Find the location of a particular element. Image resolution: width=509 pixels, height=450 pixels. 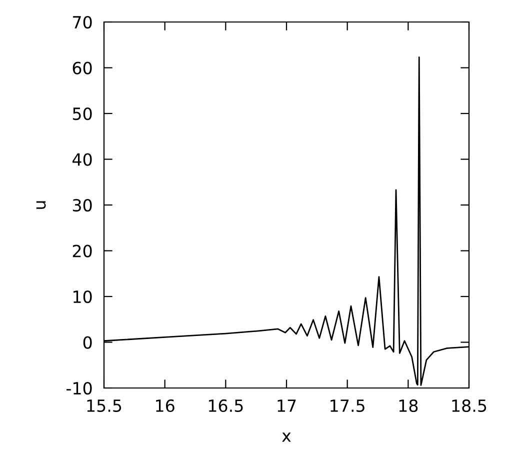

y-tick-label: 30 is located at coordinates (82, 205).